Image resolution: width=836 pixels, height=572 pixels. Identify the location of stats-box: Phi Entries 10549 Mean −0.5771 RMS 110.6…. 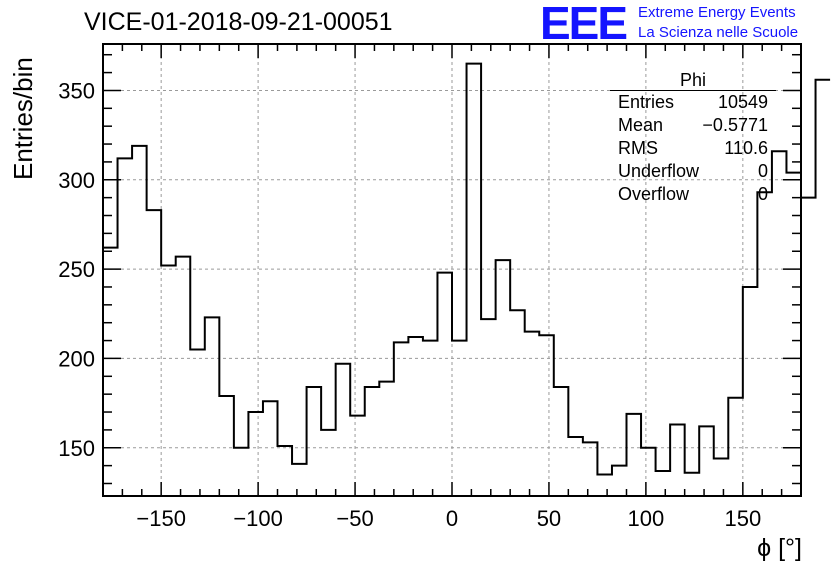
(693, 138).